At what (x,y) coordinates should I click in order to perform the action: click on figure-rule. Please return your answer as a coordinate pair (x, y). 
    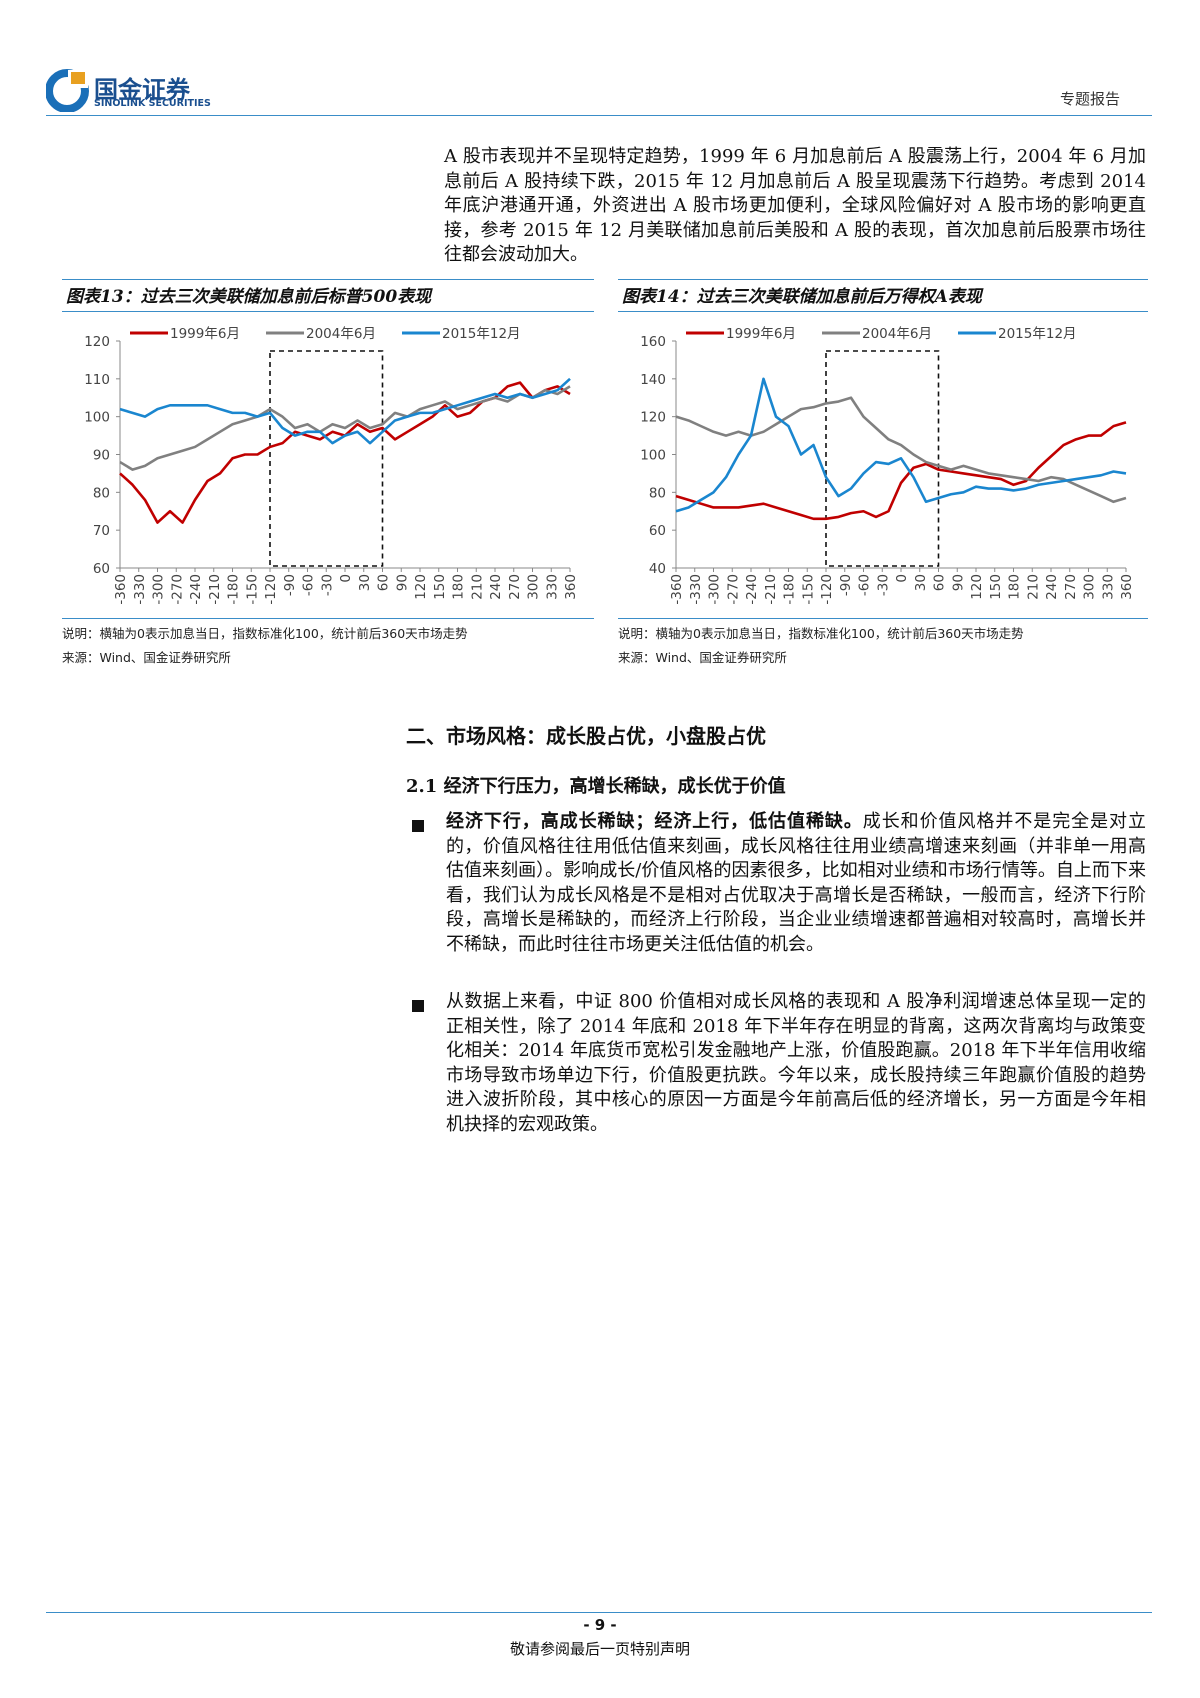
    Looking at the image, I should click on (328, 618).